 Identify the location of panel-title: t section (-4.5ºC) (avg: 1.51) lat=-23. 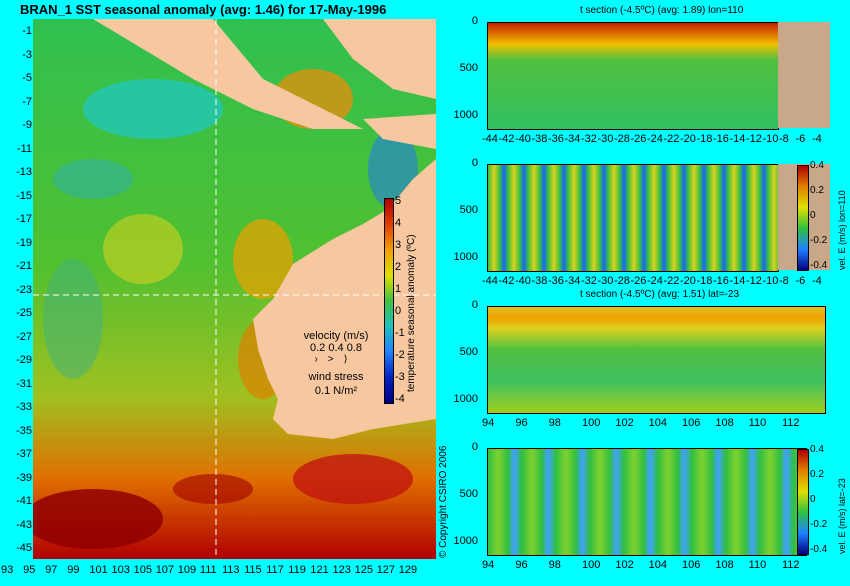
(659, 294).